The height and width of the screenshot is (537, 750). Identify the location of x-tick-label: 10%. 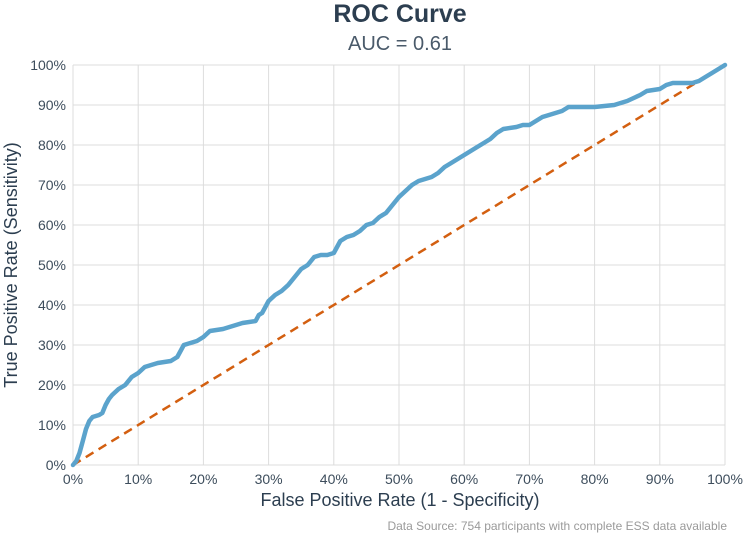
(138, 479).